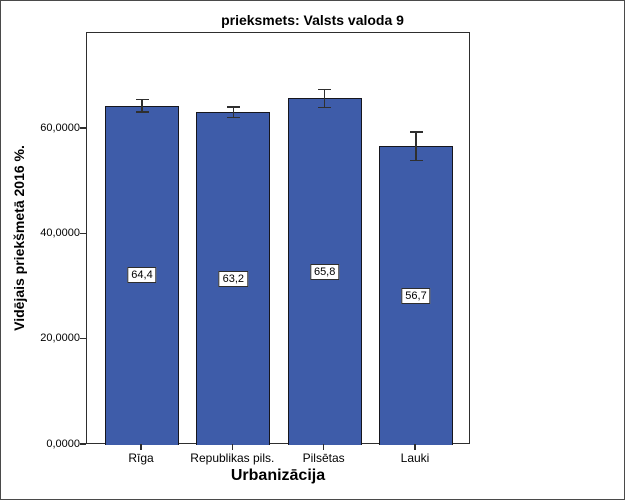 The width and height of the screenshot is (625, 500). Describe the element at coordinates (324, 271) in the screenshot. I see `bar-value-label: 65,8` at that location.